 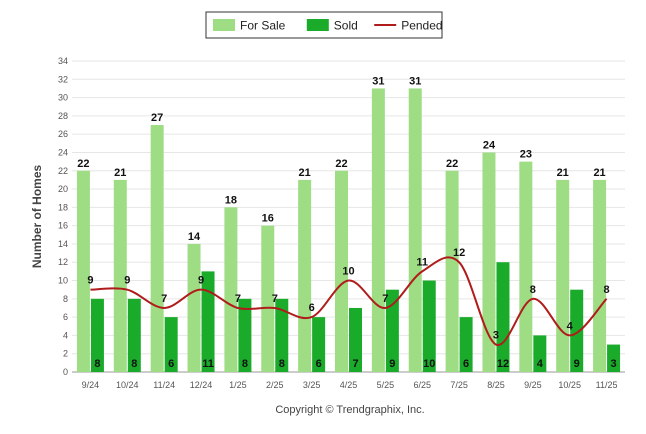 What do you see at coordinates (570, 326) in the screenshot?
I see `data-label-pended: 4` at bounding box center [570, 326].